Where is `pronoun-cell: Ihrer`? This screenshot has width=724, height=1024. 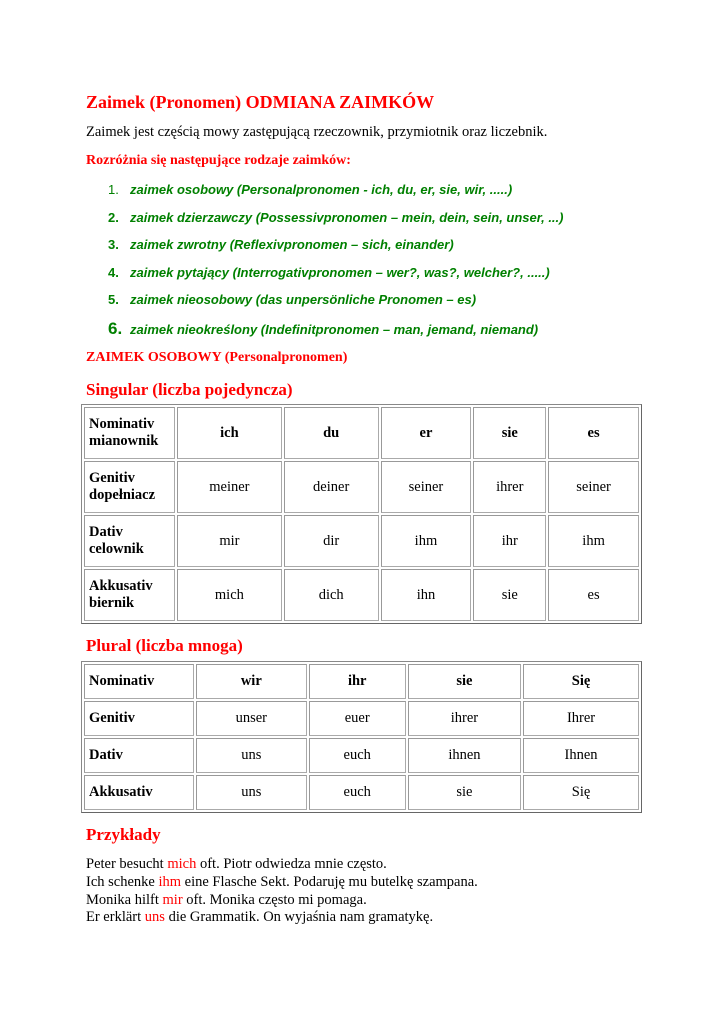
pronoun-cell: Ihrer is located at coordinates (581, 718).